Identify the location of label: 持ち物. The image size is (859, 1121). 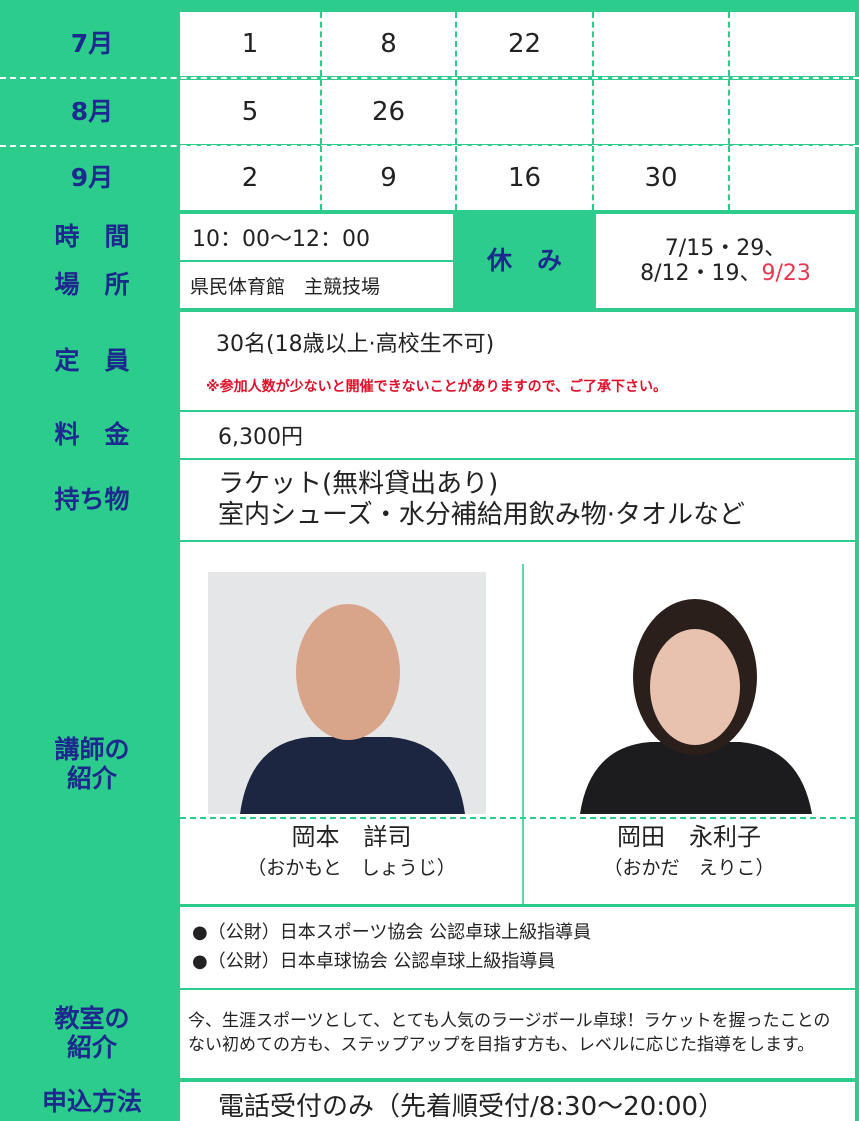
(92, 499).